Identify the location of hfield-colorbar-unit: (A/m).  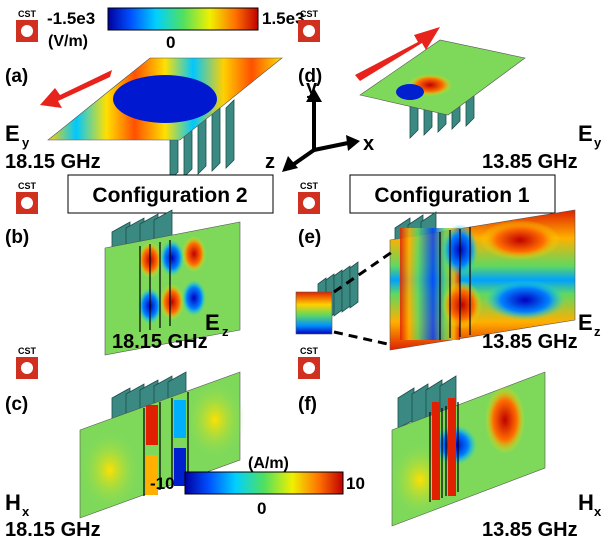
(268, 463).